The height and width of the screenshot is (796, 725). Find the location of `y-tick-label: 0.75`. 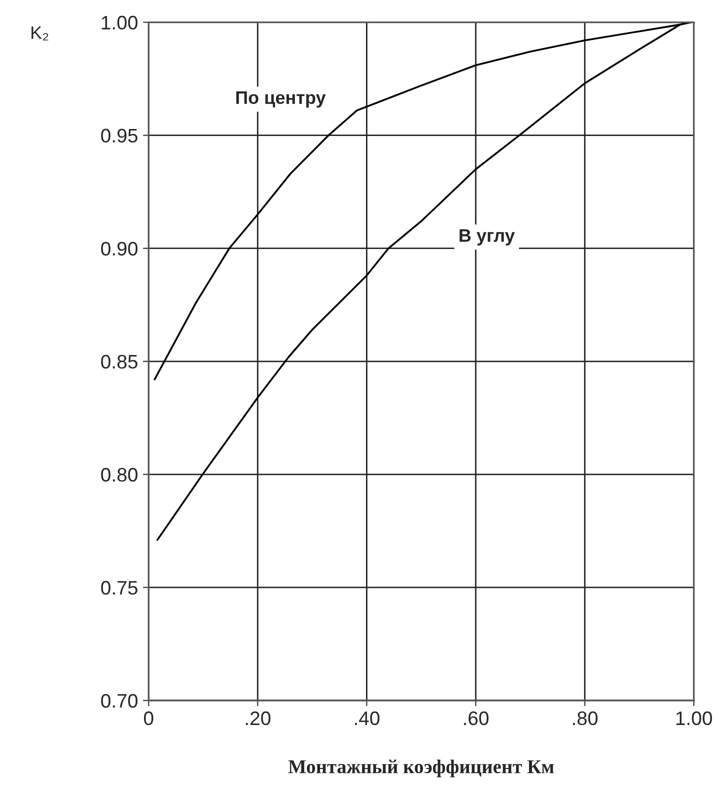

y-tick-label: 0.75 is located at coordinates (119, 587).